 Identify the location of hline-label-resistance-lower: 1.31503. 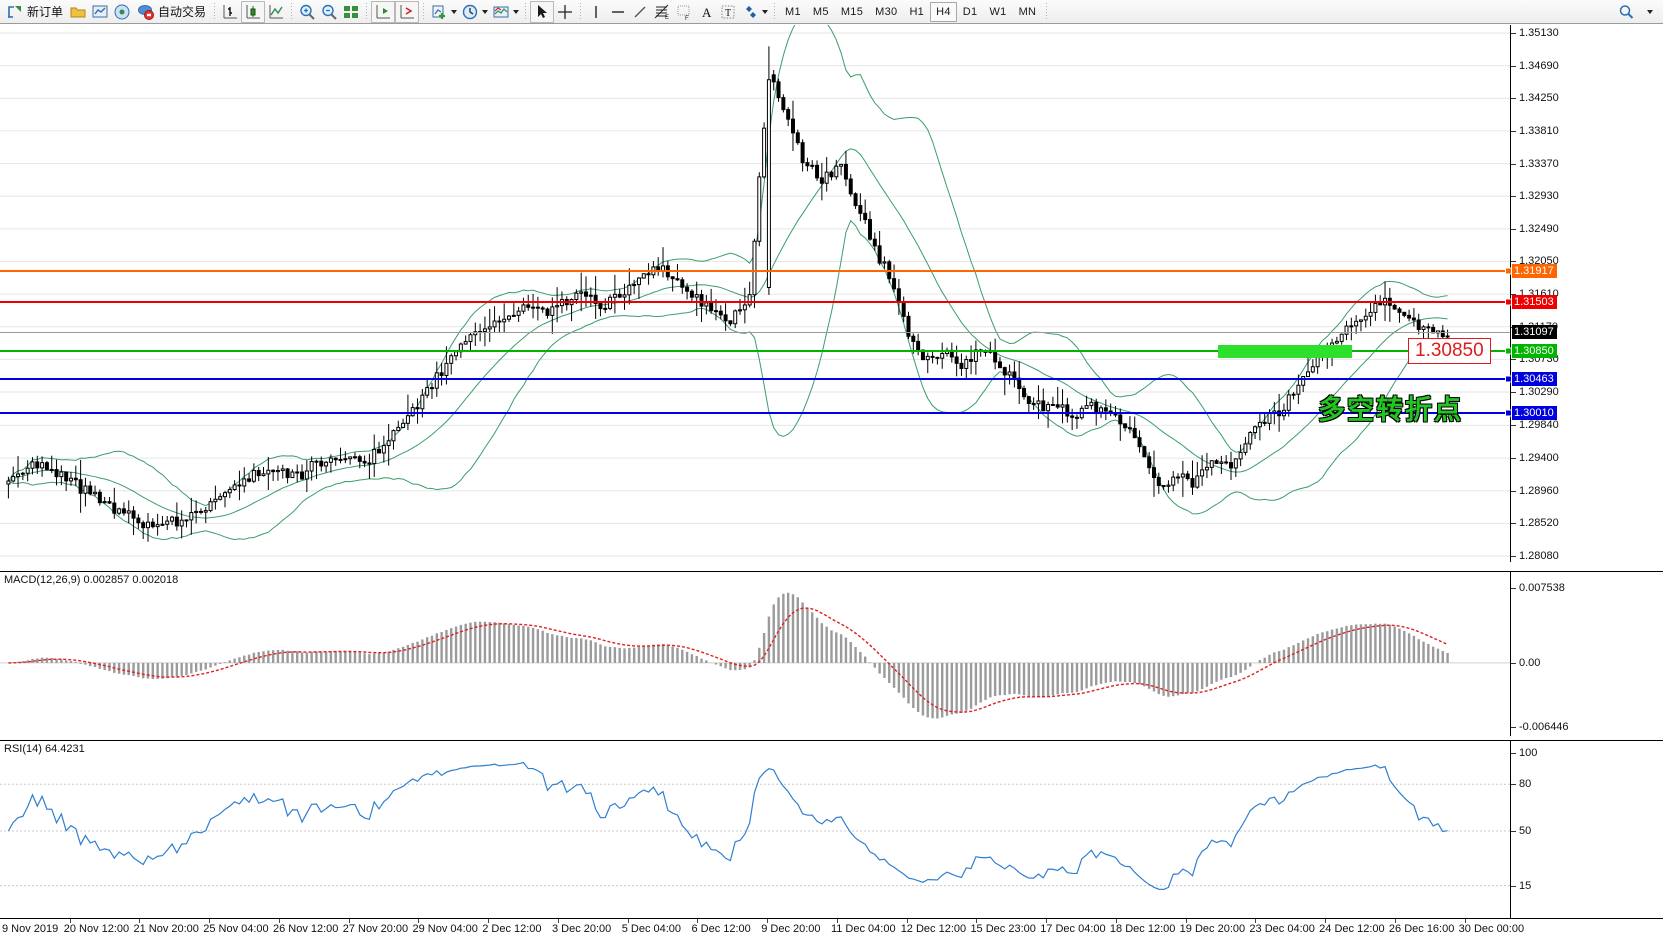
(1534, 302).